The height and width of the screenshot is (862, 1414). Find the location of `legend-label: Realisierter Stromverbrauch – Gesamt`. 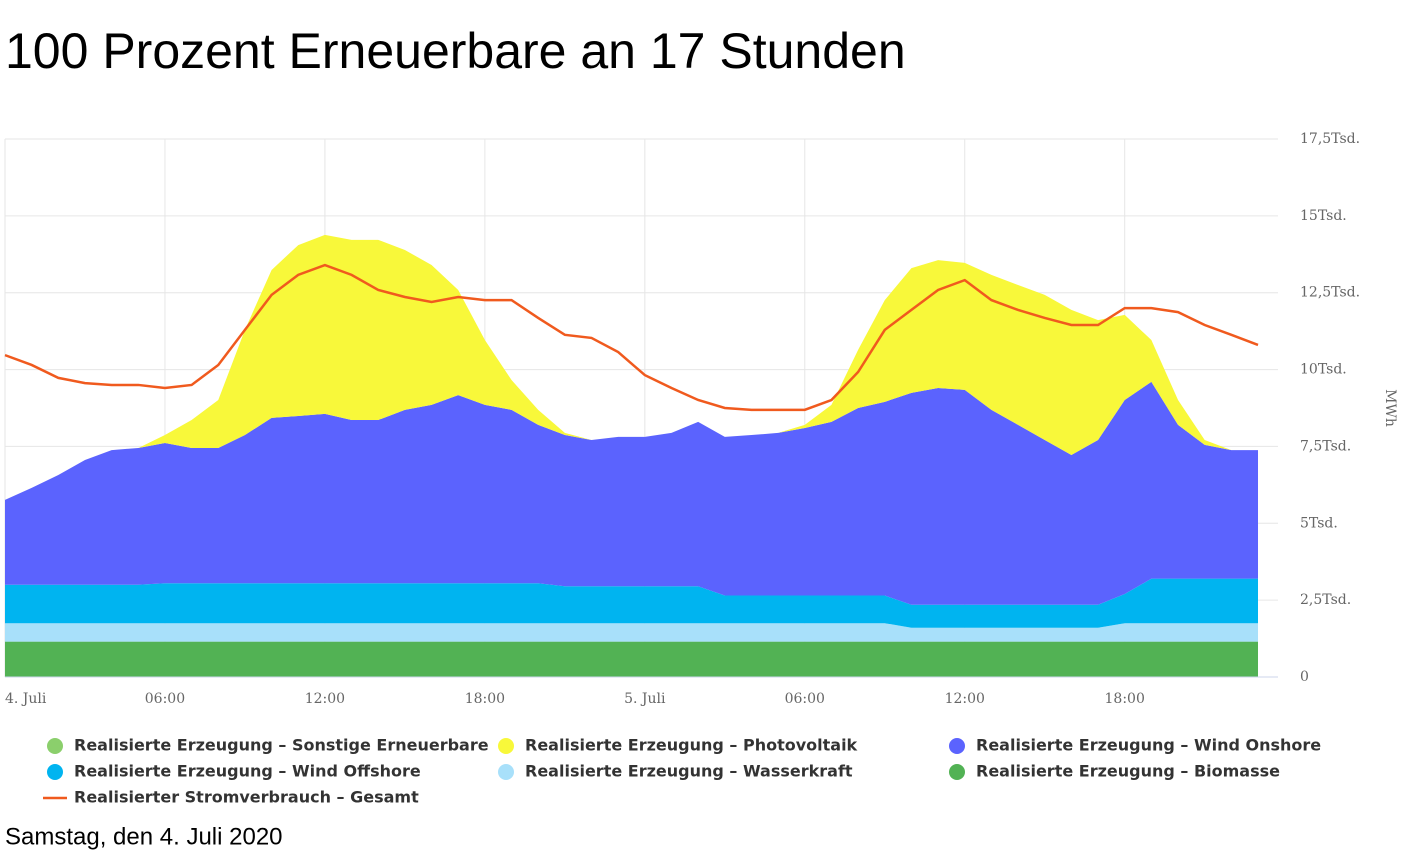

legend-label: Realisierter Stromverbrauch – Gesamt is located at coordinates (246, 797).